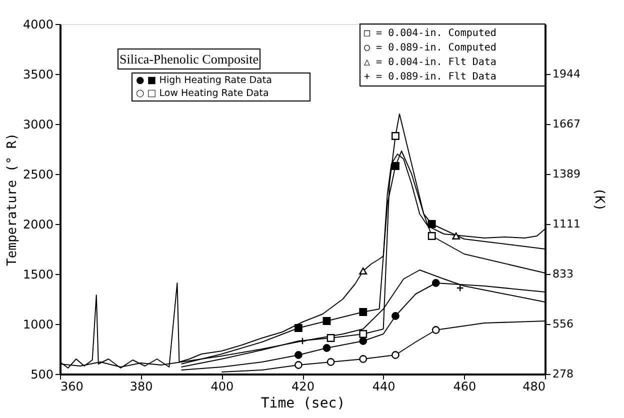  I want to click on annotation: ○ = 0.089-in. Computed, so click(430, 48).